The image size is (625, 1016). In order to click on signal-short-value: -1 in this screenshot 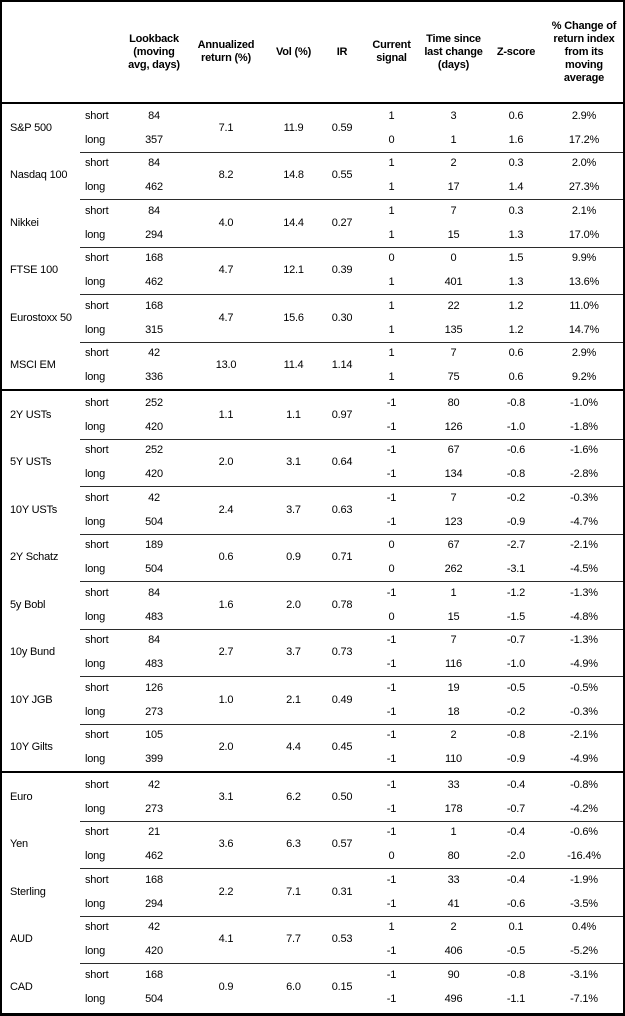, I will do `click(391, 640)`.